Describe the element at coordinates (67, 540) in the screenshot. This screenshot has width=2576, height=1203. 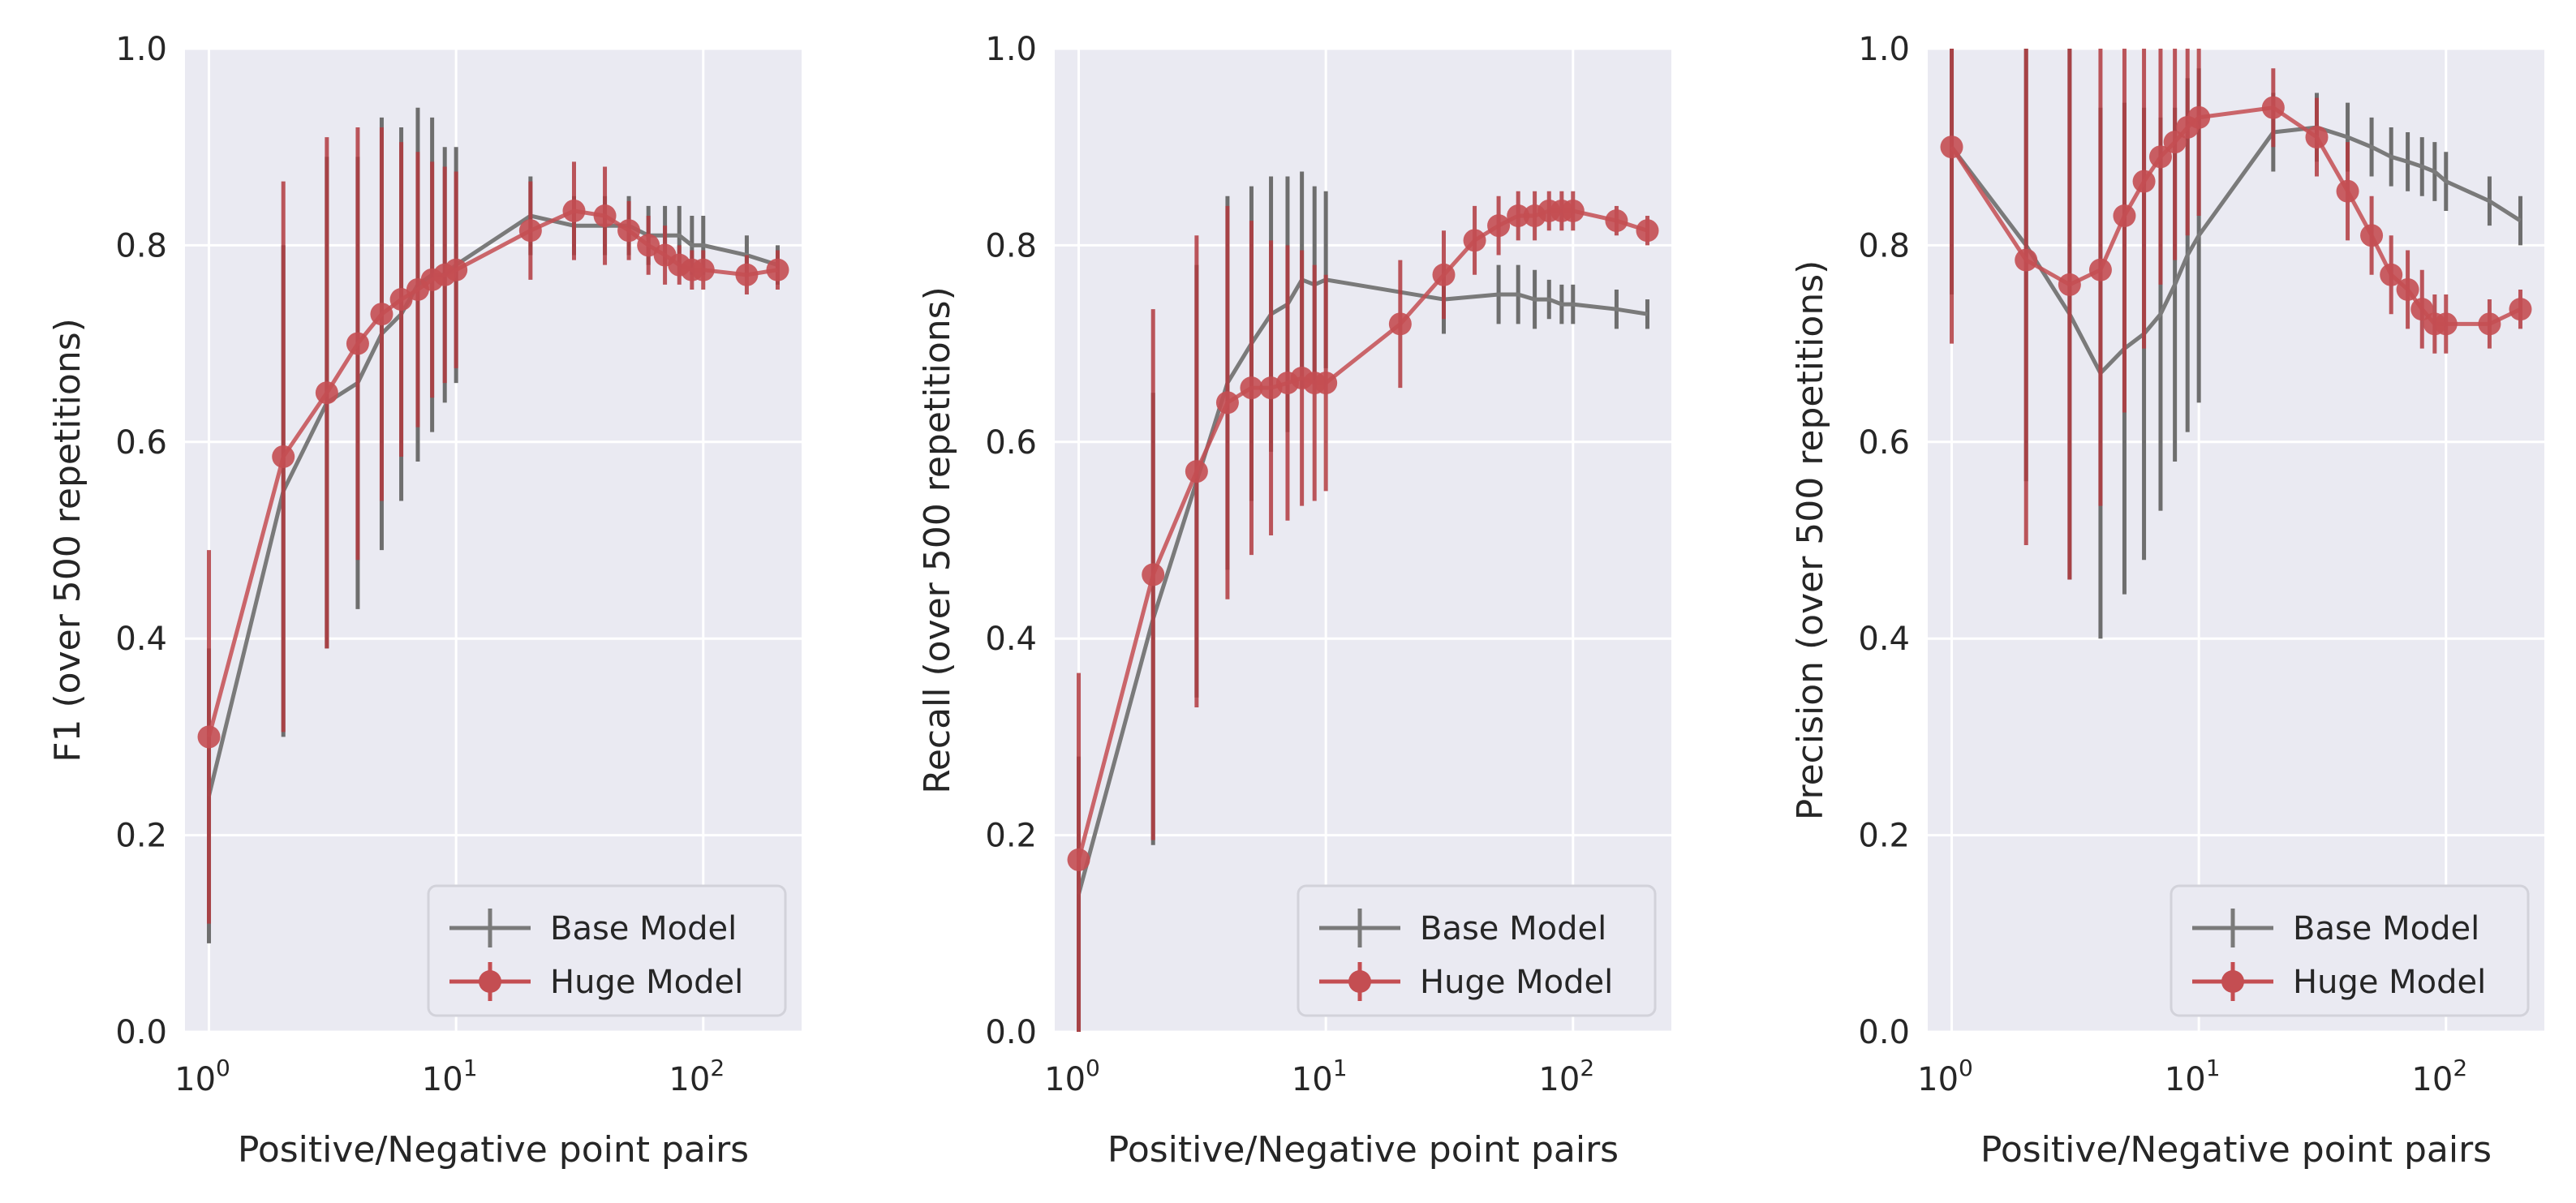
I see `y-axis-label: F1 (over 500 repetitions)` at that location.